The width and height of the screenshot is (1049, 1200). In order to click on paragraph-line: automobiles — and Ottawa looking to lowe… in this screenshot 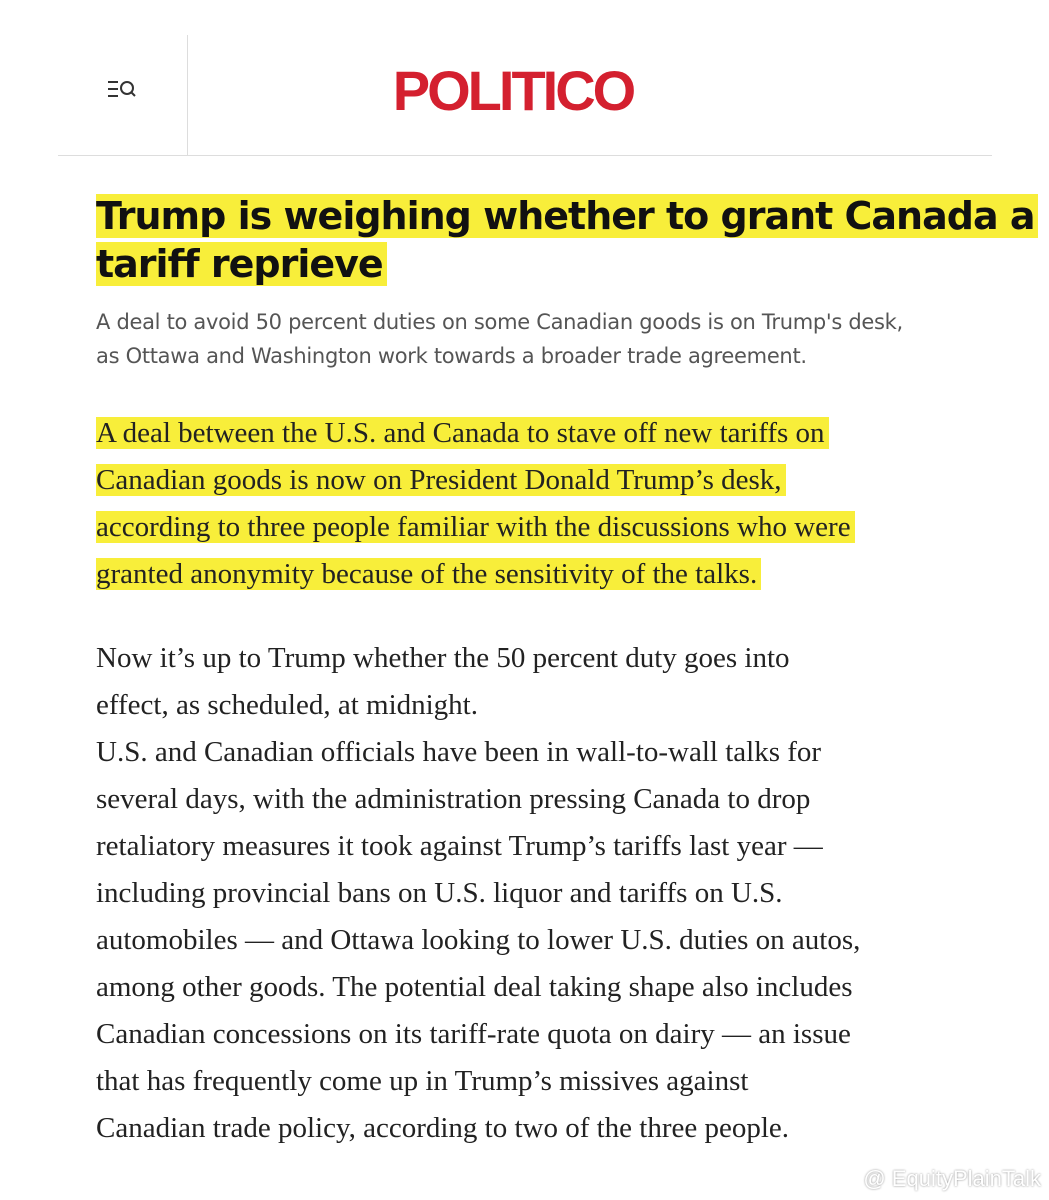, I will do `click(478, 940)`.